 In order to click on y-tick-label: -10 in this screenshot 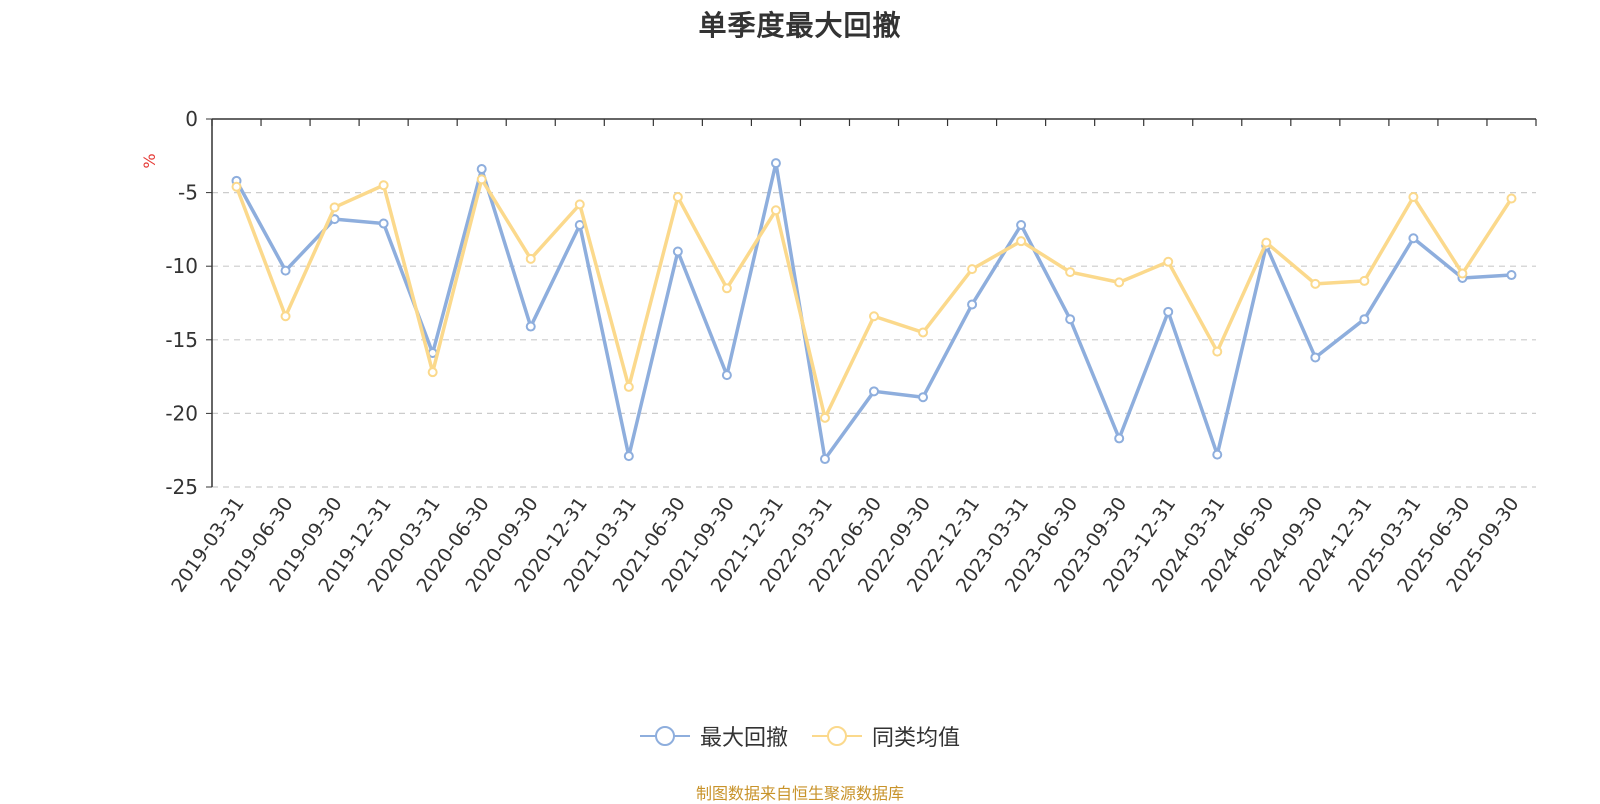, I will do `click(181, 266)`.